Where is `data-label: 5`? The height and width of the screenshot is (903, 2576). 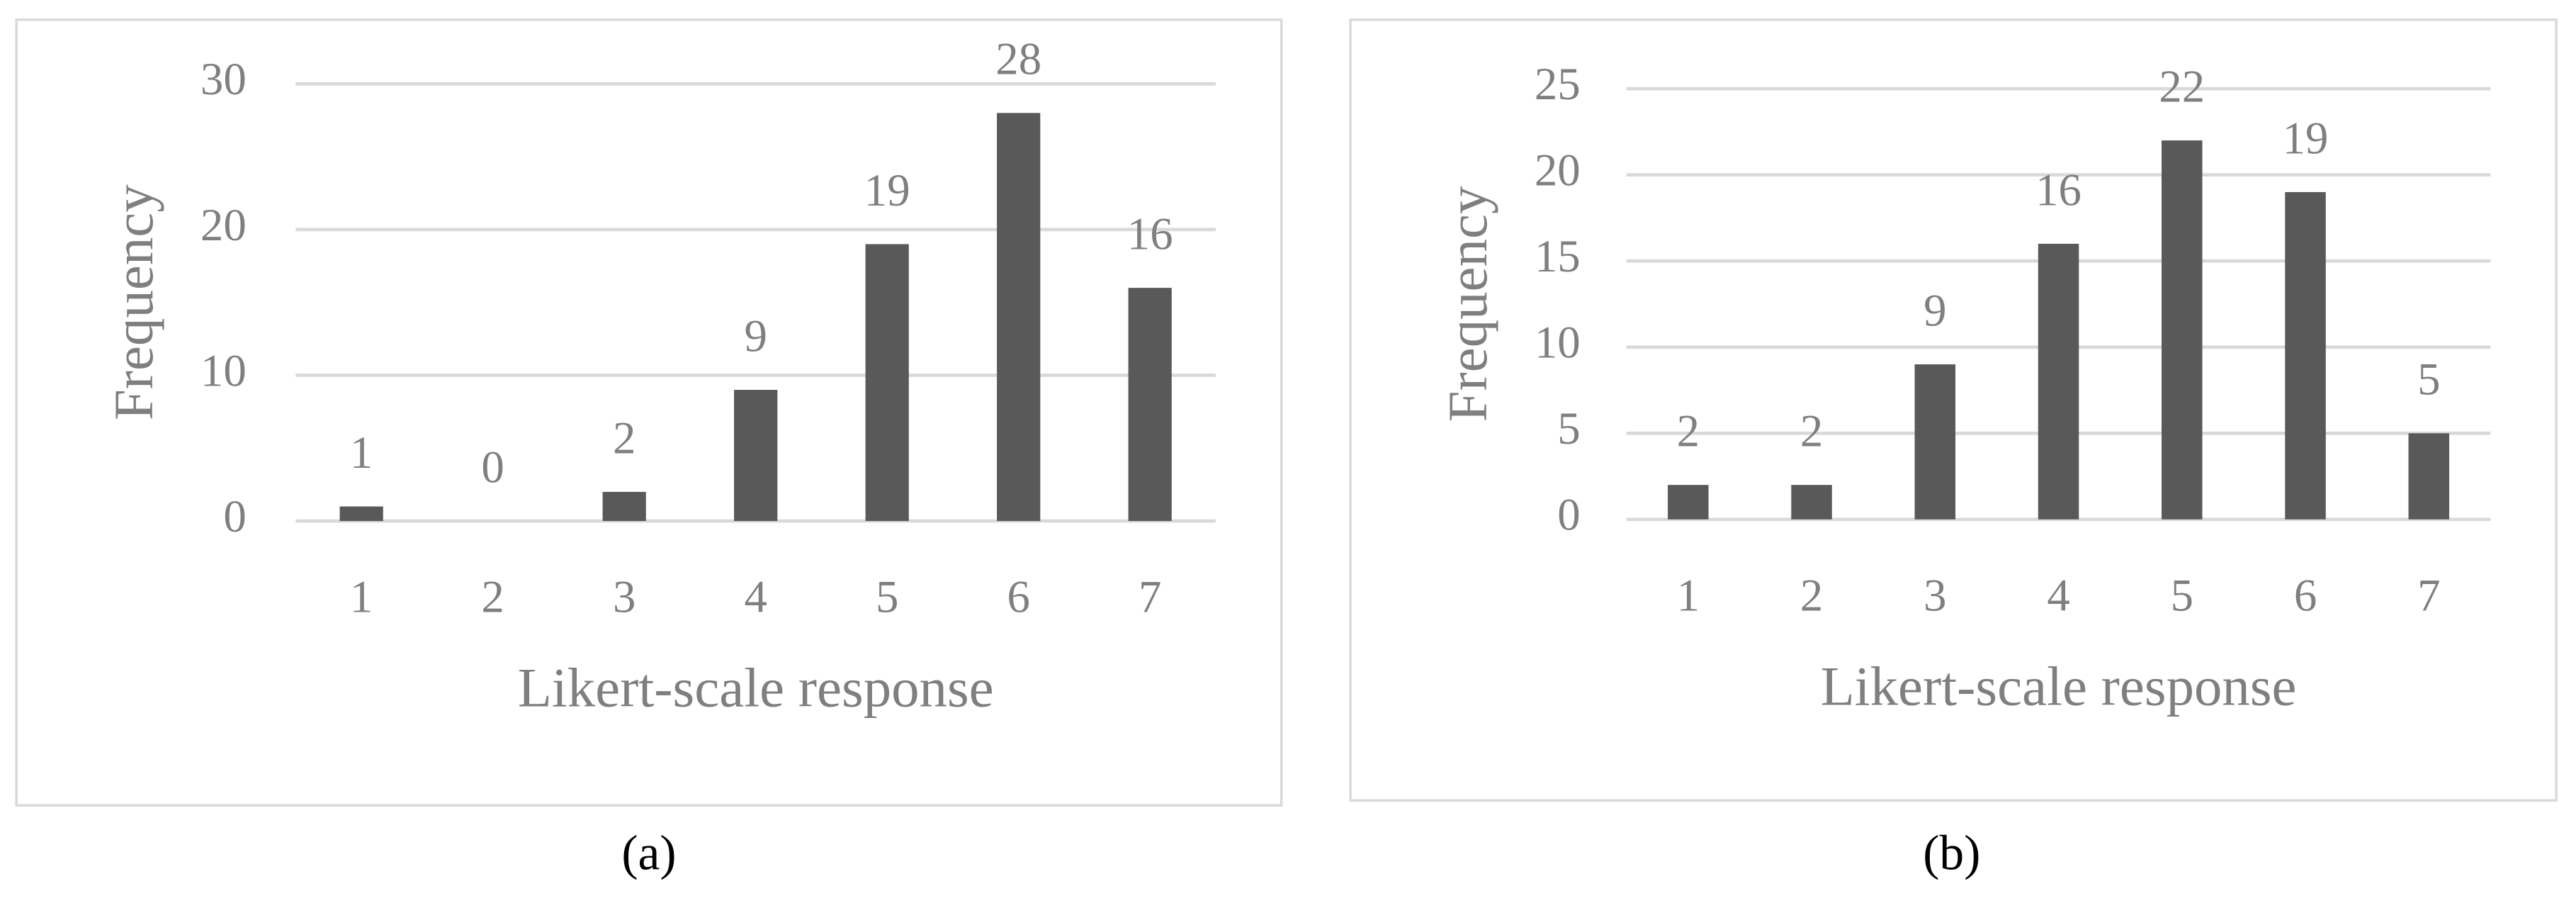 data-label: 5 is located at coordinates (2428, 380).